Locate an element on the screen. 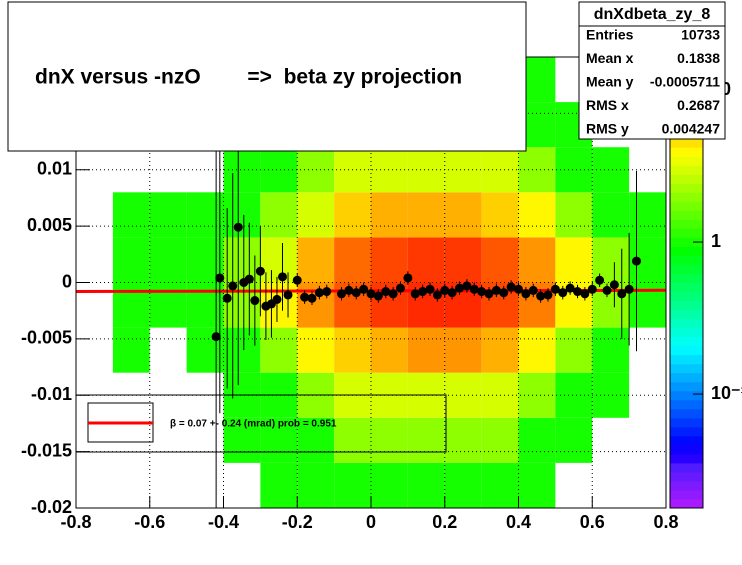  stats-frame is located at coordinates (652, 70).